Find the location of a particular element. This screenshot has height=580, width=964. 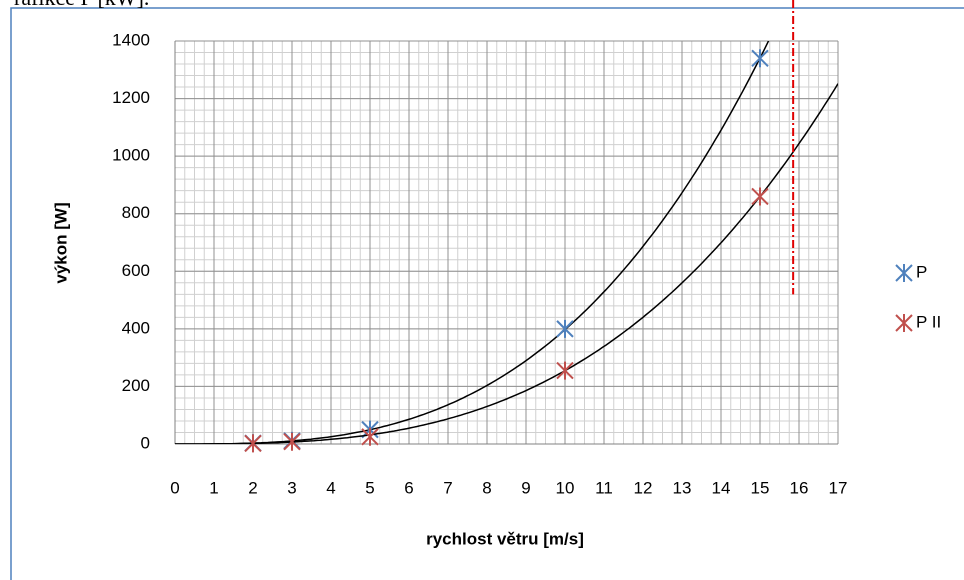

x-tick-label: 0 is located at coordinates (174, 487).